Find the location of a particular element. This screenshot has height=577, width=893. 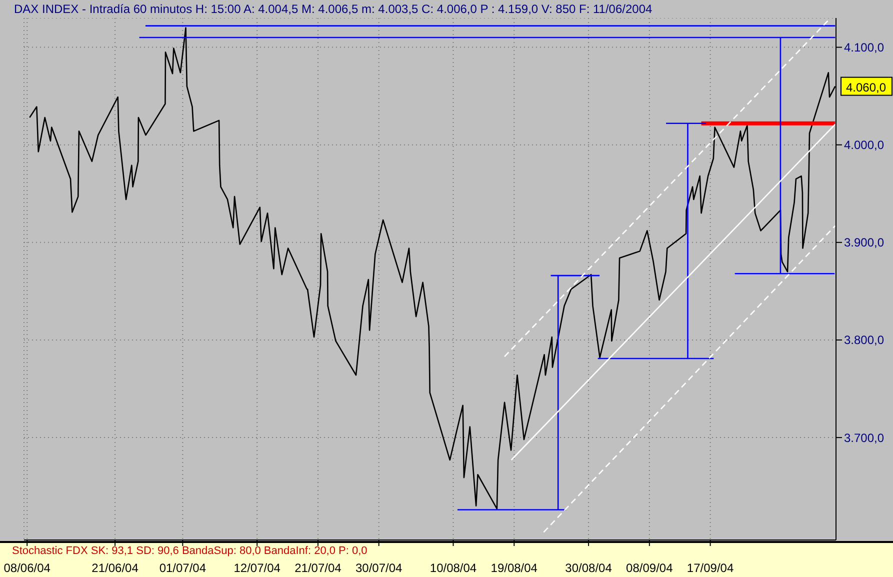

x-tick-label: 08/06/04 is located at coordinates (27, 568).